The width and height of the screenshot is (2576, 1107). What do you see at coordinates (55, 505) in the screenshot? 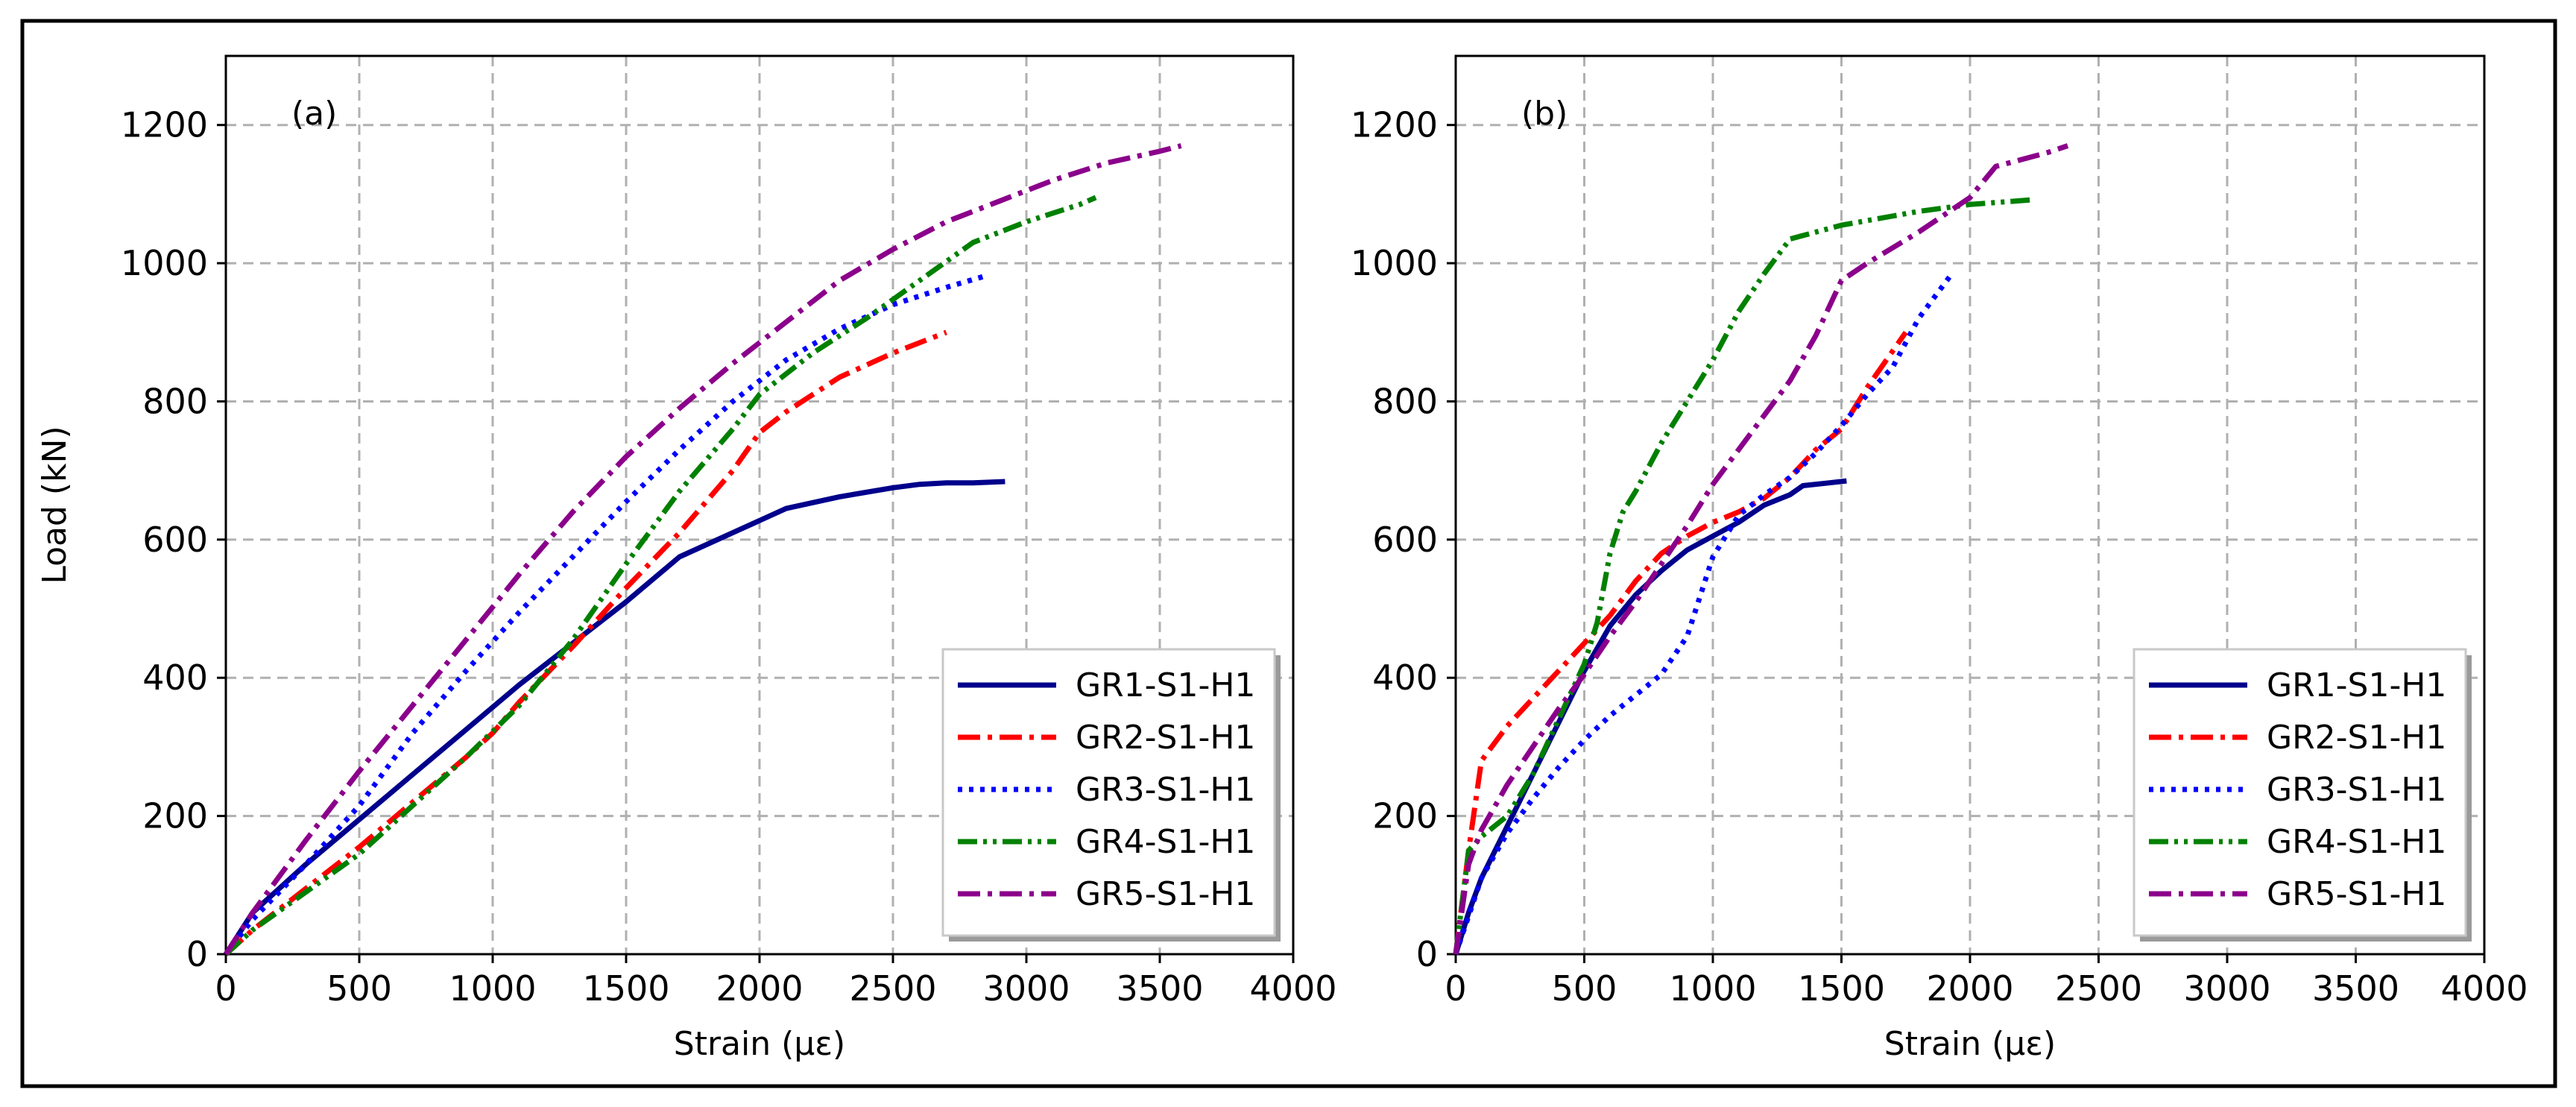
I see `panel-a-y-axis-label: Load (kN)` at bounding box center [55, 505].